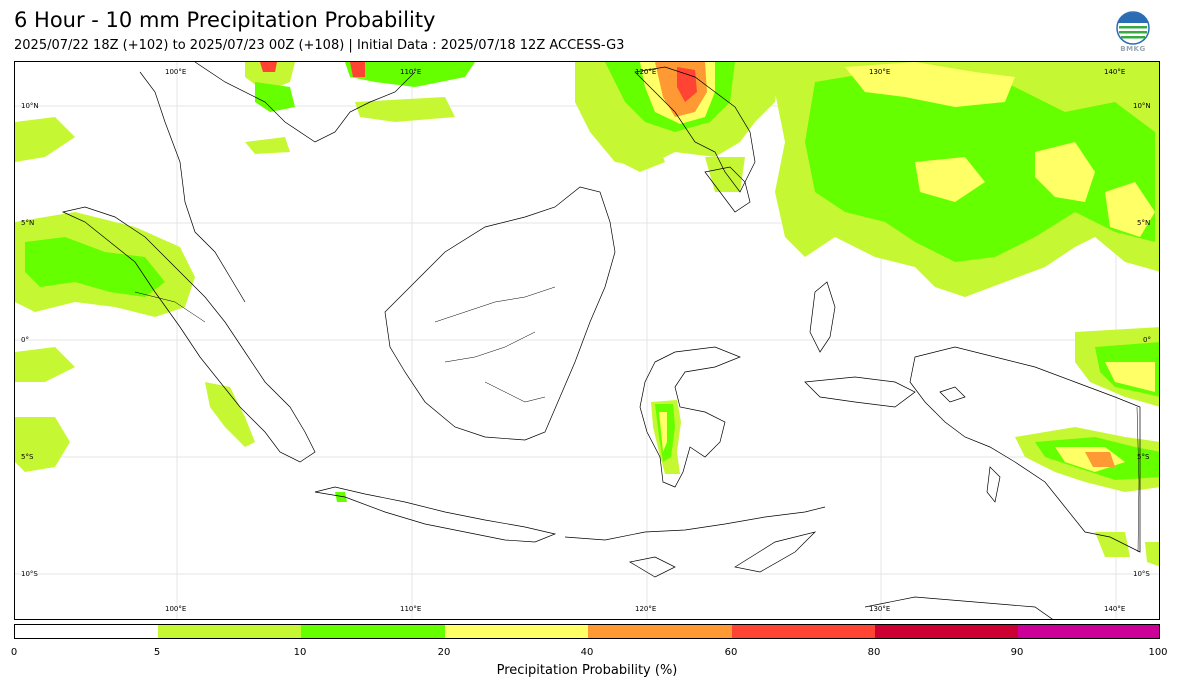 The image size is (1180, 690). I want to click on bmkg-logo-icon: BMKG, so click(1133, 33).